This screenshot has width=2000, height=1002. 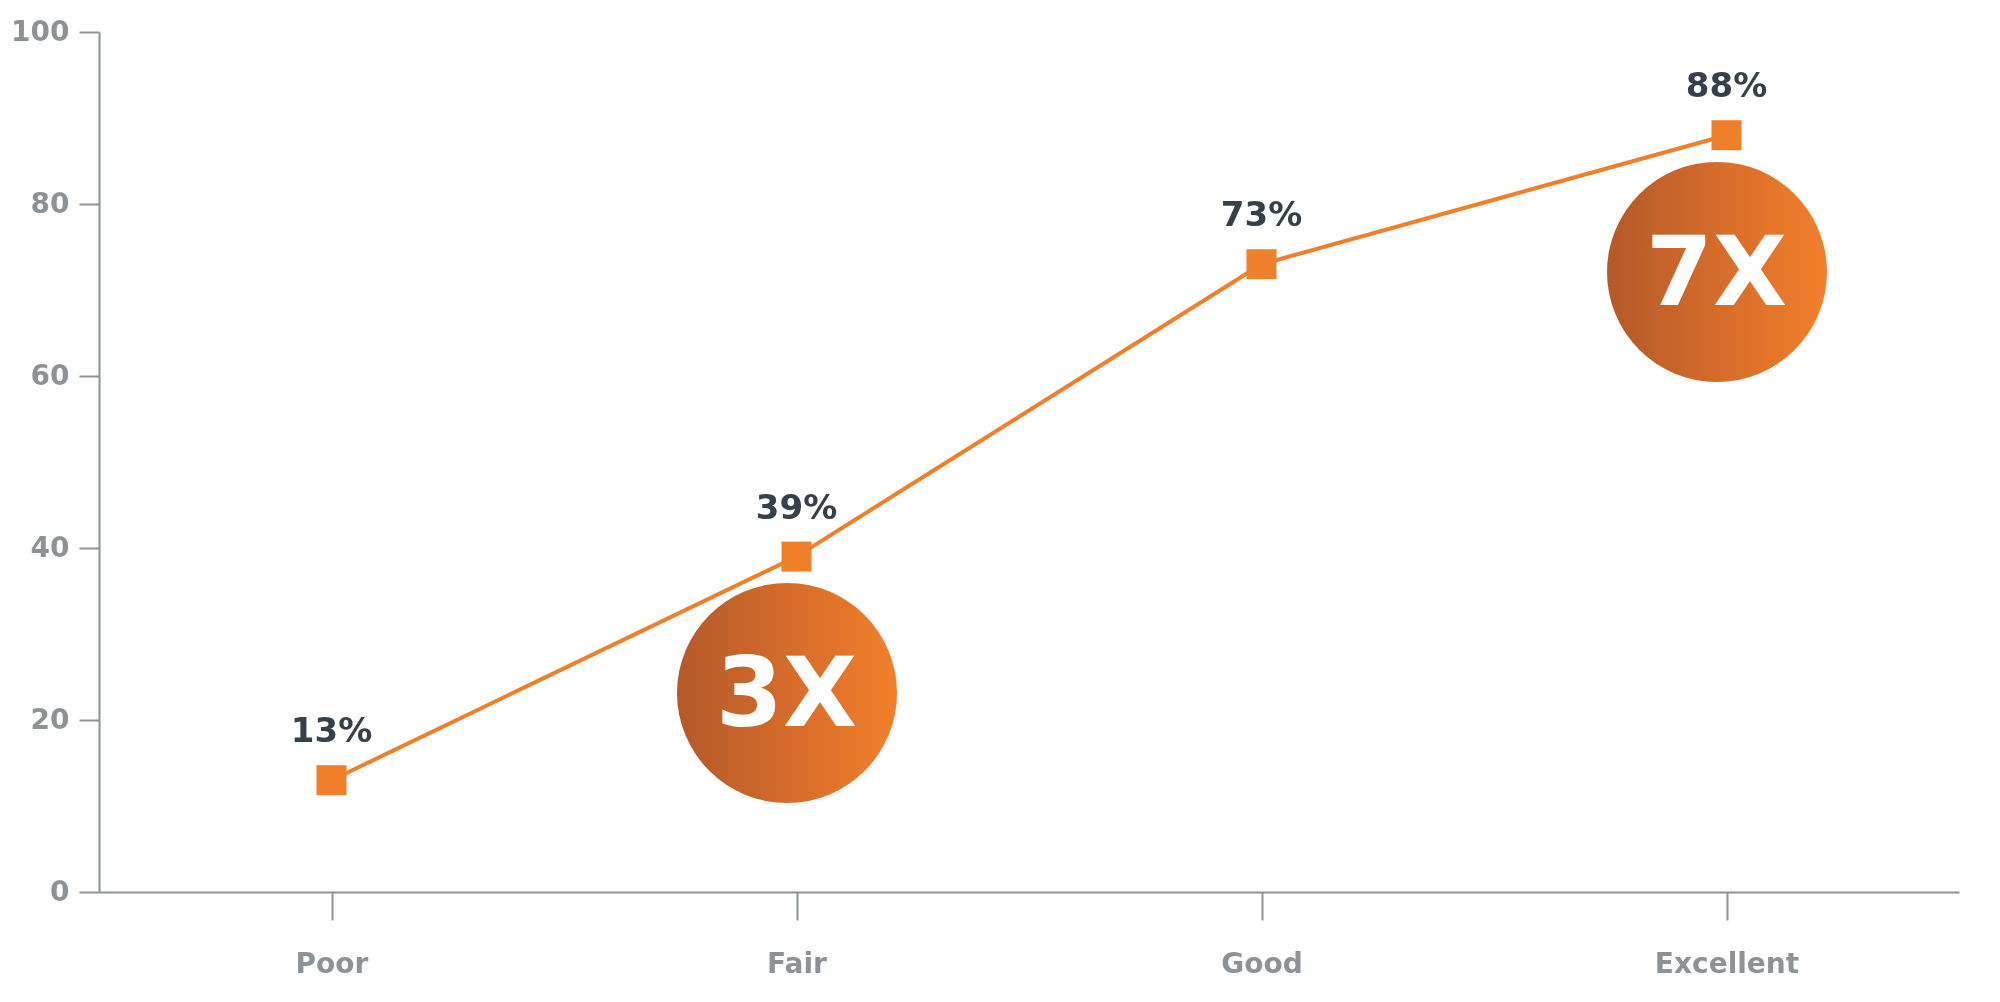 I want to click on data-label: 39%, so click(x=796, y=506).